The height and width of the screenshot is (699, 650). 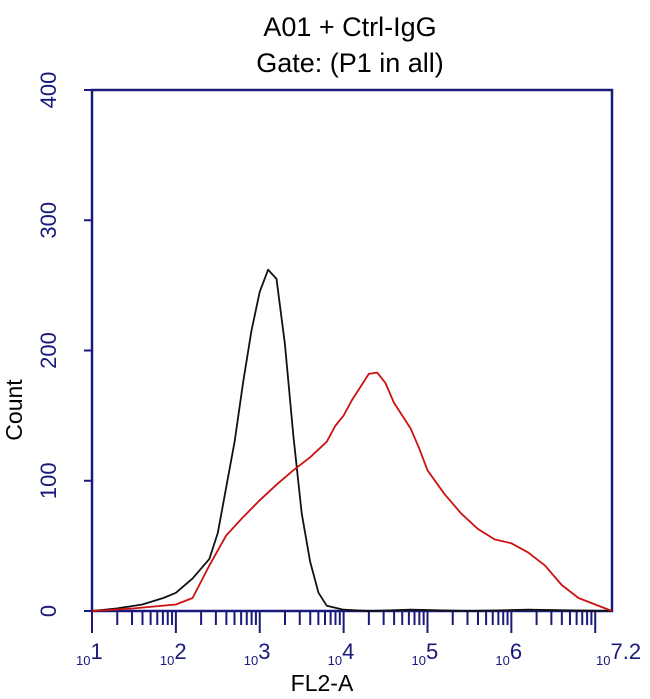 What do you see at coordinates (349, 27) in the screenshot?
I see `chart-title: A01 + Ctrl-IgG` at bounding box center [349, 27].